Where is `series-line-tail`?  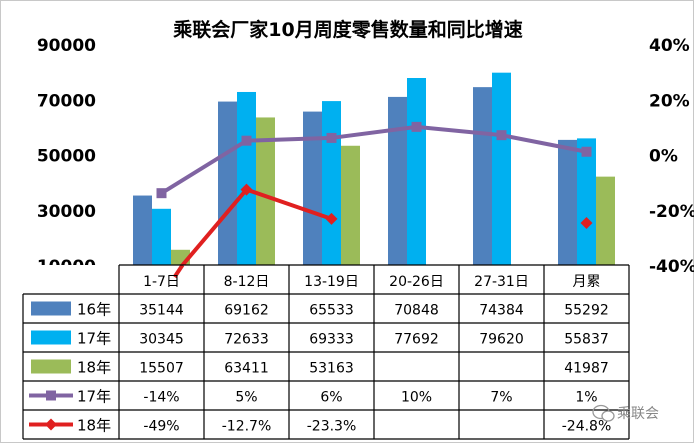
series-line-tail is located at coordinates (178, 271).